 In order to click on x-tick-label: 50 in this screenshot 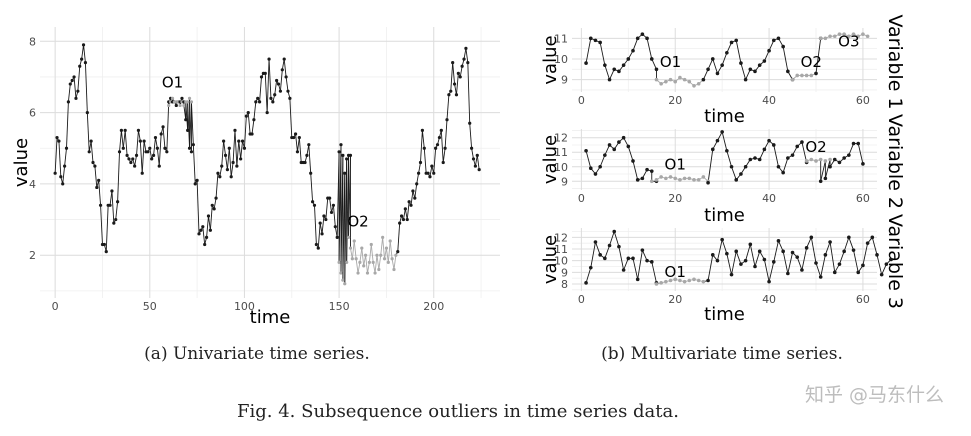, I will do `click(150, 306)`.